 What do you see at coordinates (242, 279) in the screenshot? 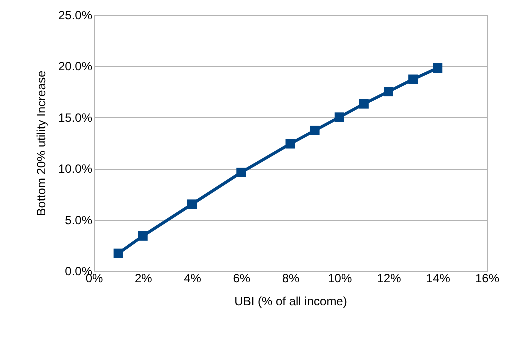
I see `x-tick-label: 6%` at bounding box center [242, 279].